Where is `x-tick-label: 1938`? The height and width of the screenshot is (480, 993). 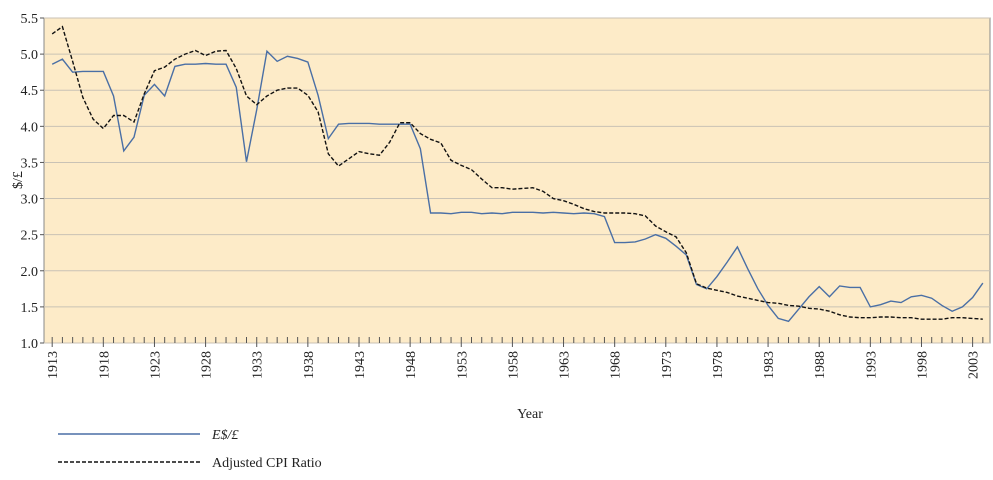
x-tick-label: 1938 is located at coordinates (309, 365).